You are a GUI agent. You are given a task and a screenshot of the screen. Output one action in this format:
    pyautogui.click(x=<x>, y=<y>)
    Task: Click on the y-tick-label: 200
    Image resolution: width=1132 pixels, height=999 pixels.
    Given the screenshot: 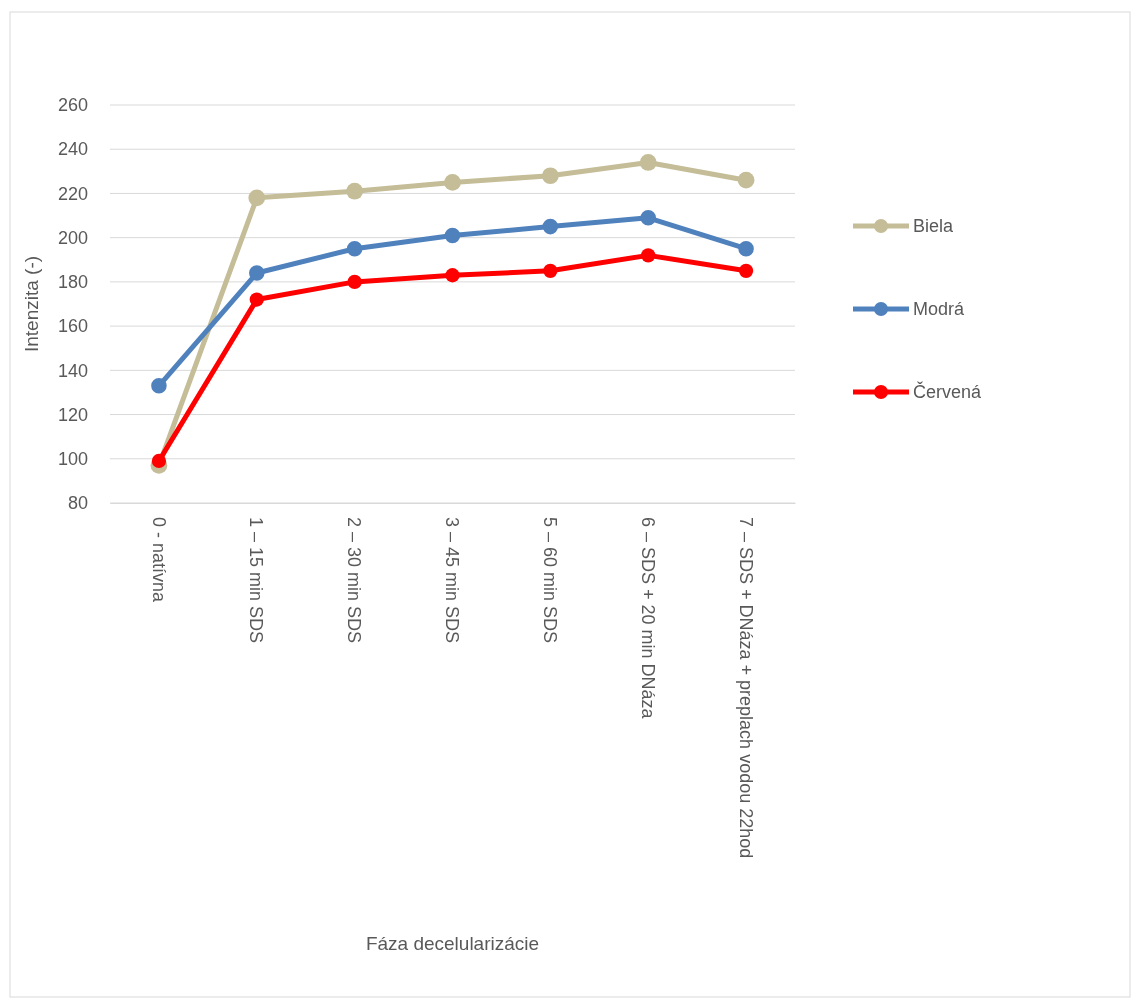 What is the action you would take?
    pyautogui.click(x=72, y=237)
    